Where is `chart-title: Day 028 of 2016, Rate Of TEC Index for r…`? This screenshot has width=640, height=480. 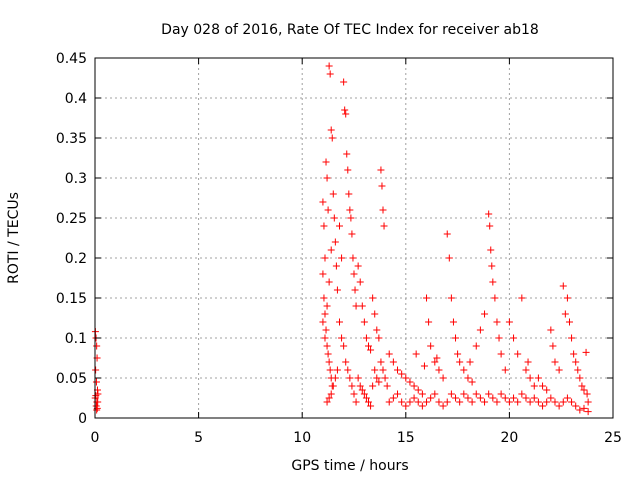
chart-title: Day 028 of 2016, Rate Of TEC Index for r… is located at coordinates (350, 30).